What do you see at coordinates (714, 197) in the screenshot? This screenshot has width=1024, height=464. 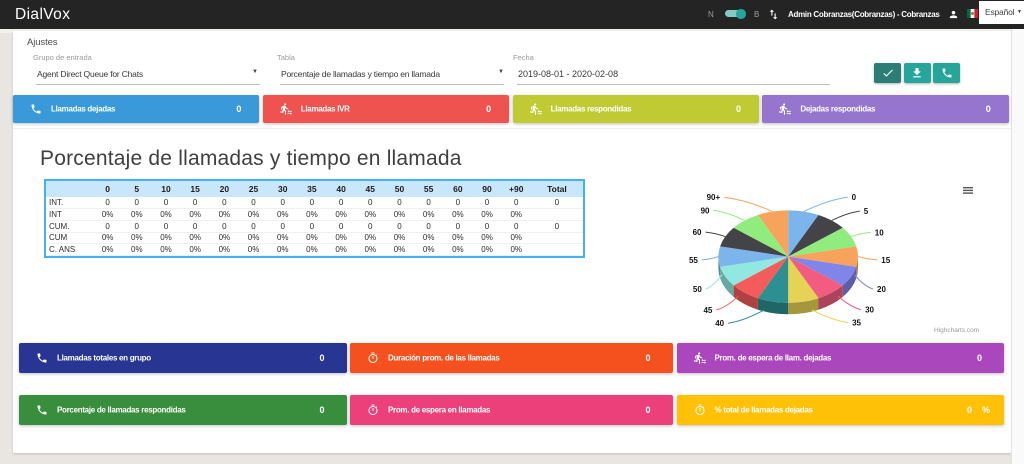 I see `svg-text: 90+` at bounding box center [714, 197].